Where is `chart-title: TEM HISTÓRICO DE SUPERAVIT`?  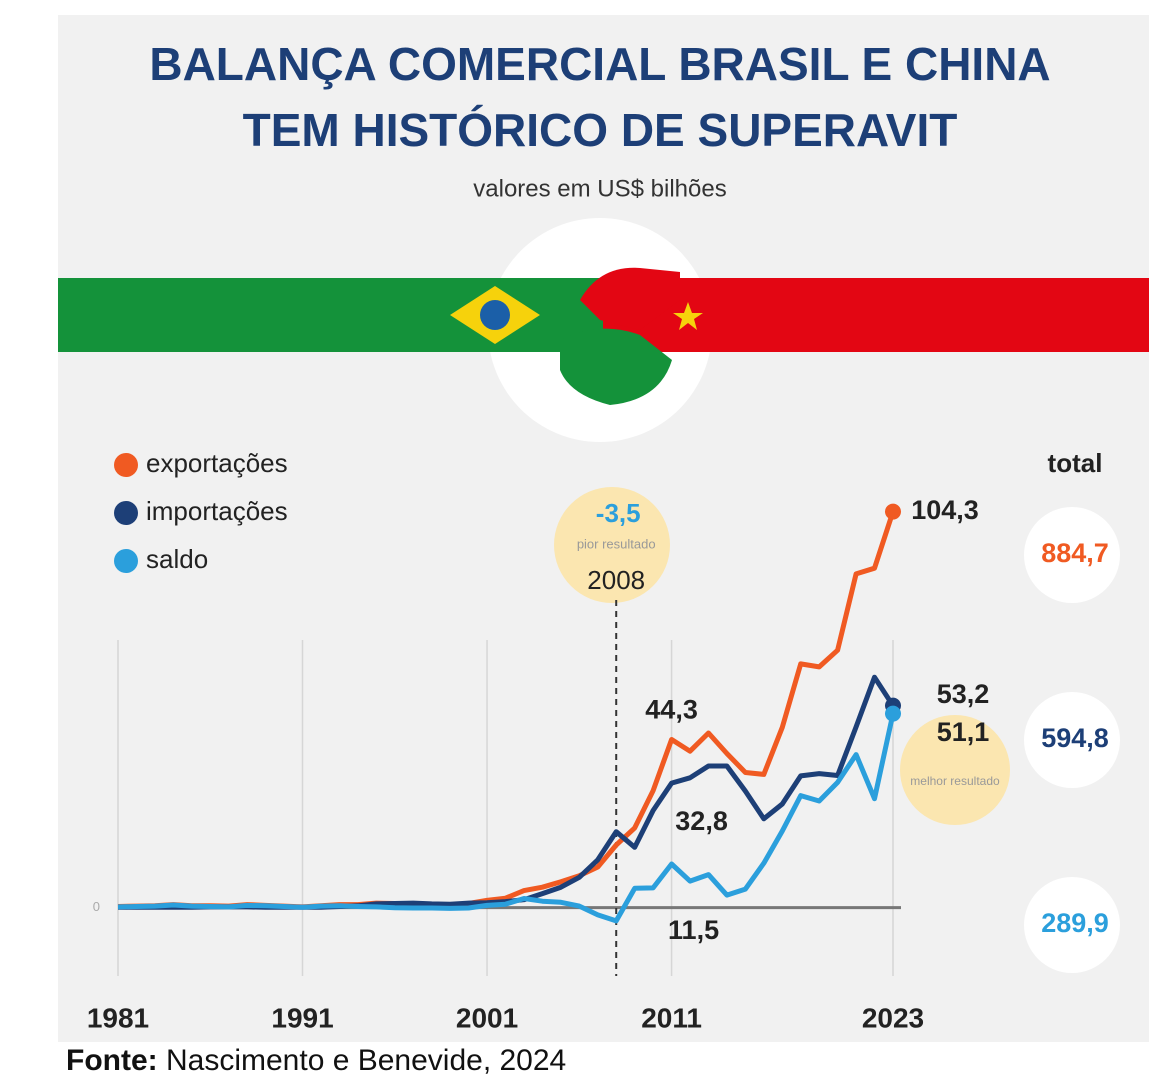 chart-title: TEM HISTÓRICO DE SUPERAVIT is located at coordinates (600, 130).